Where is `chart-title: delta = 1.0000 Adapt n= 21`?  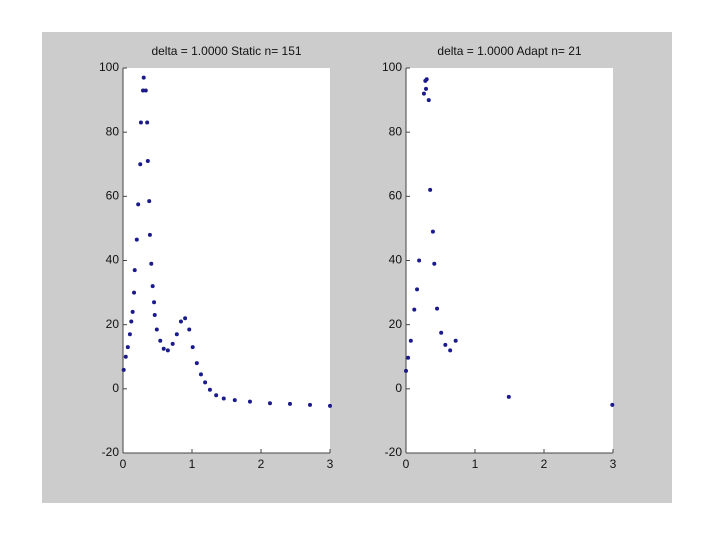
chart-title: delta = 1.0000 Adapt n= 21 is located at coordinates (509, 51).